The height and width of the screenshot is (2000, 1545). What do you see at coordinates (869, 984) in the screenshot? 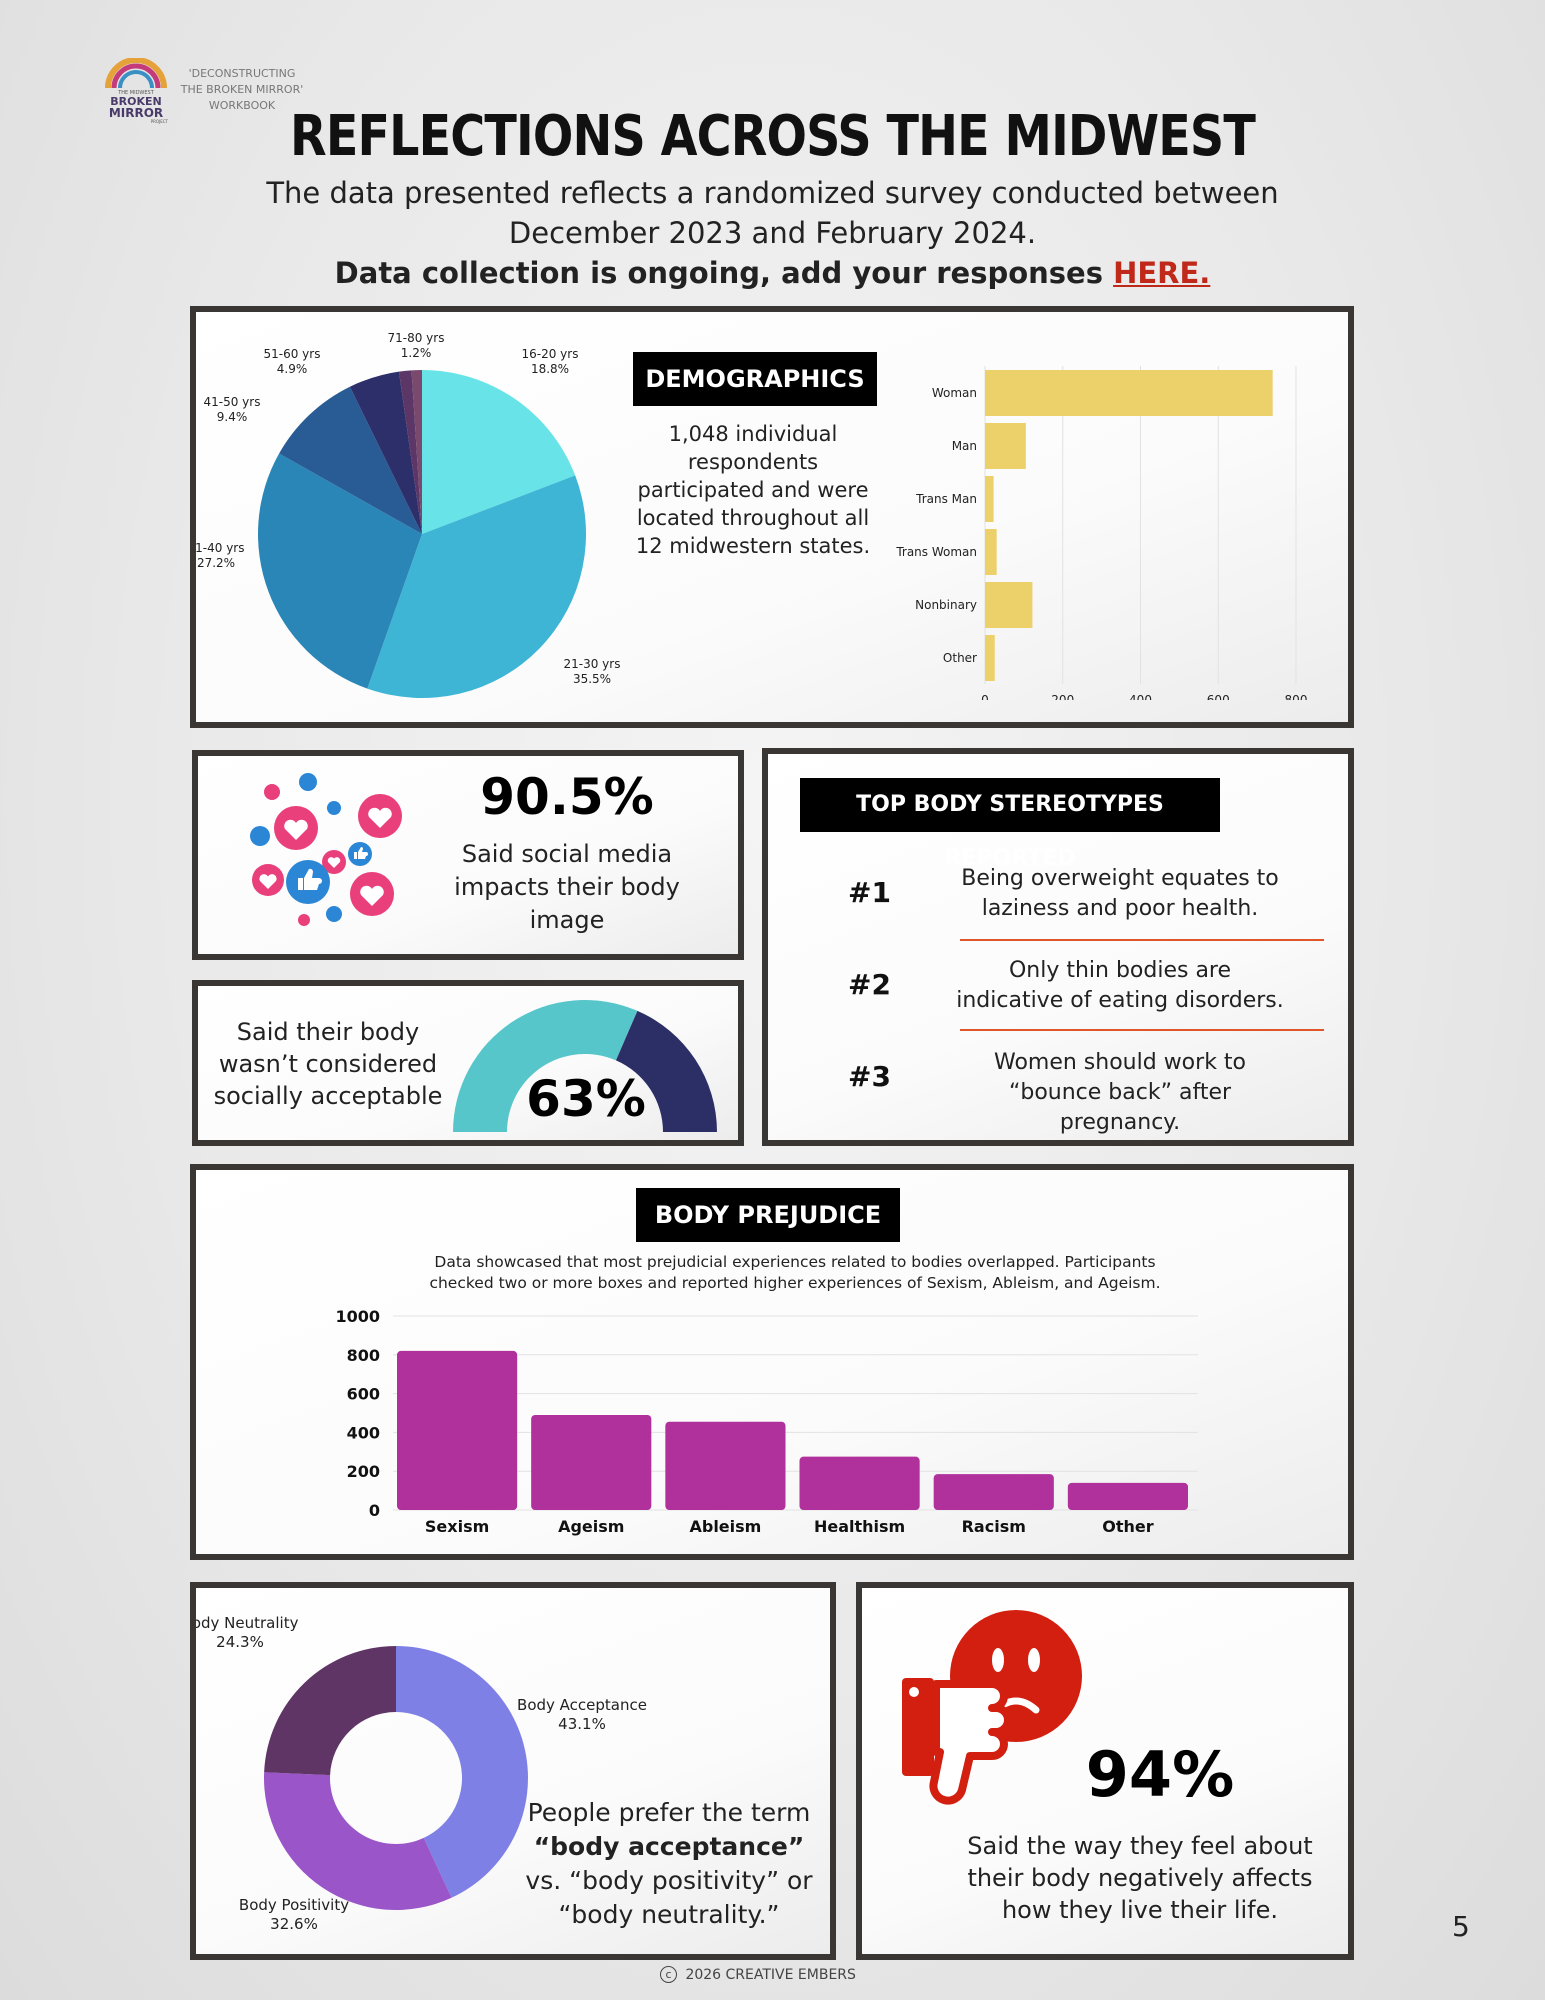
I see `stereotype-rank: #2` at bounding box center [869, 984].